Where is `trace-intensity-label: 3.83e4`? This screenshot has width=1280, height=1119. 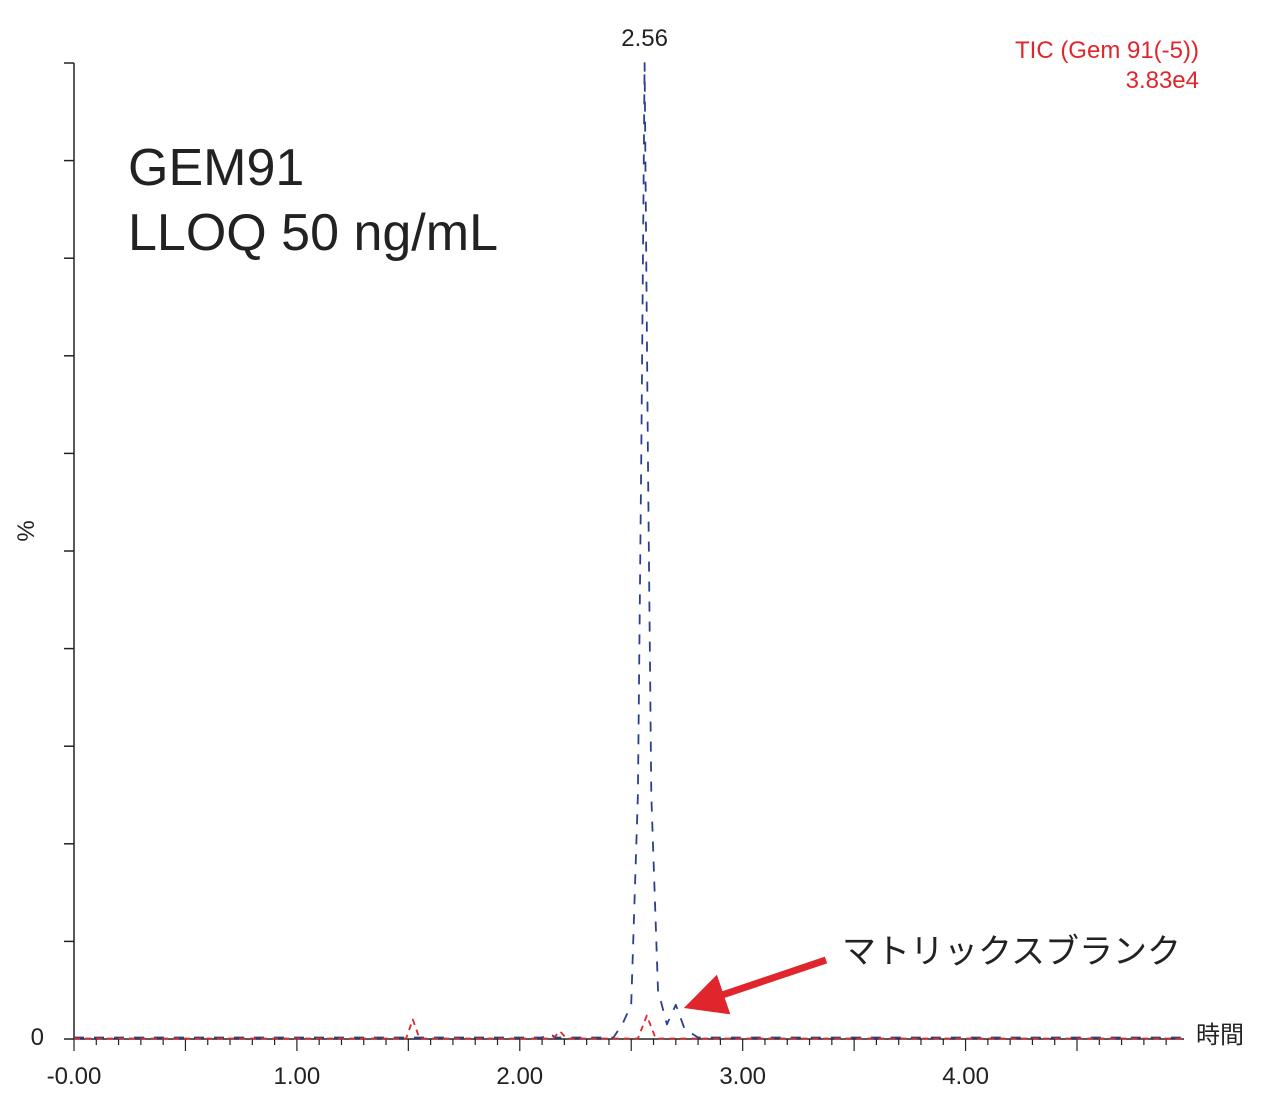
trace-intensity-label: 3.83e4 is located at coordinates (1162, 80).